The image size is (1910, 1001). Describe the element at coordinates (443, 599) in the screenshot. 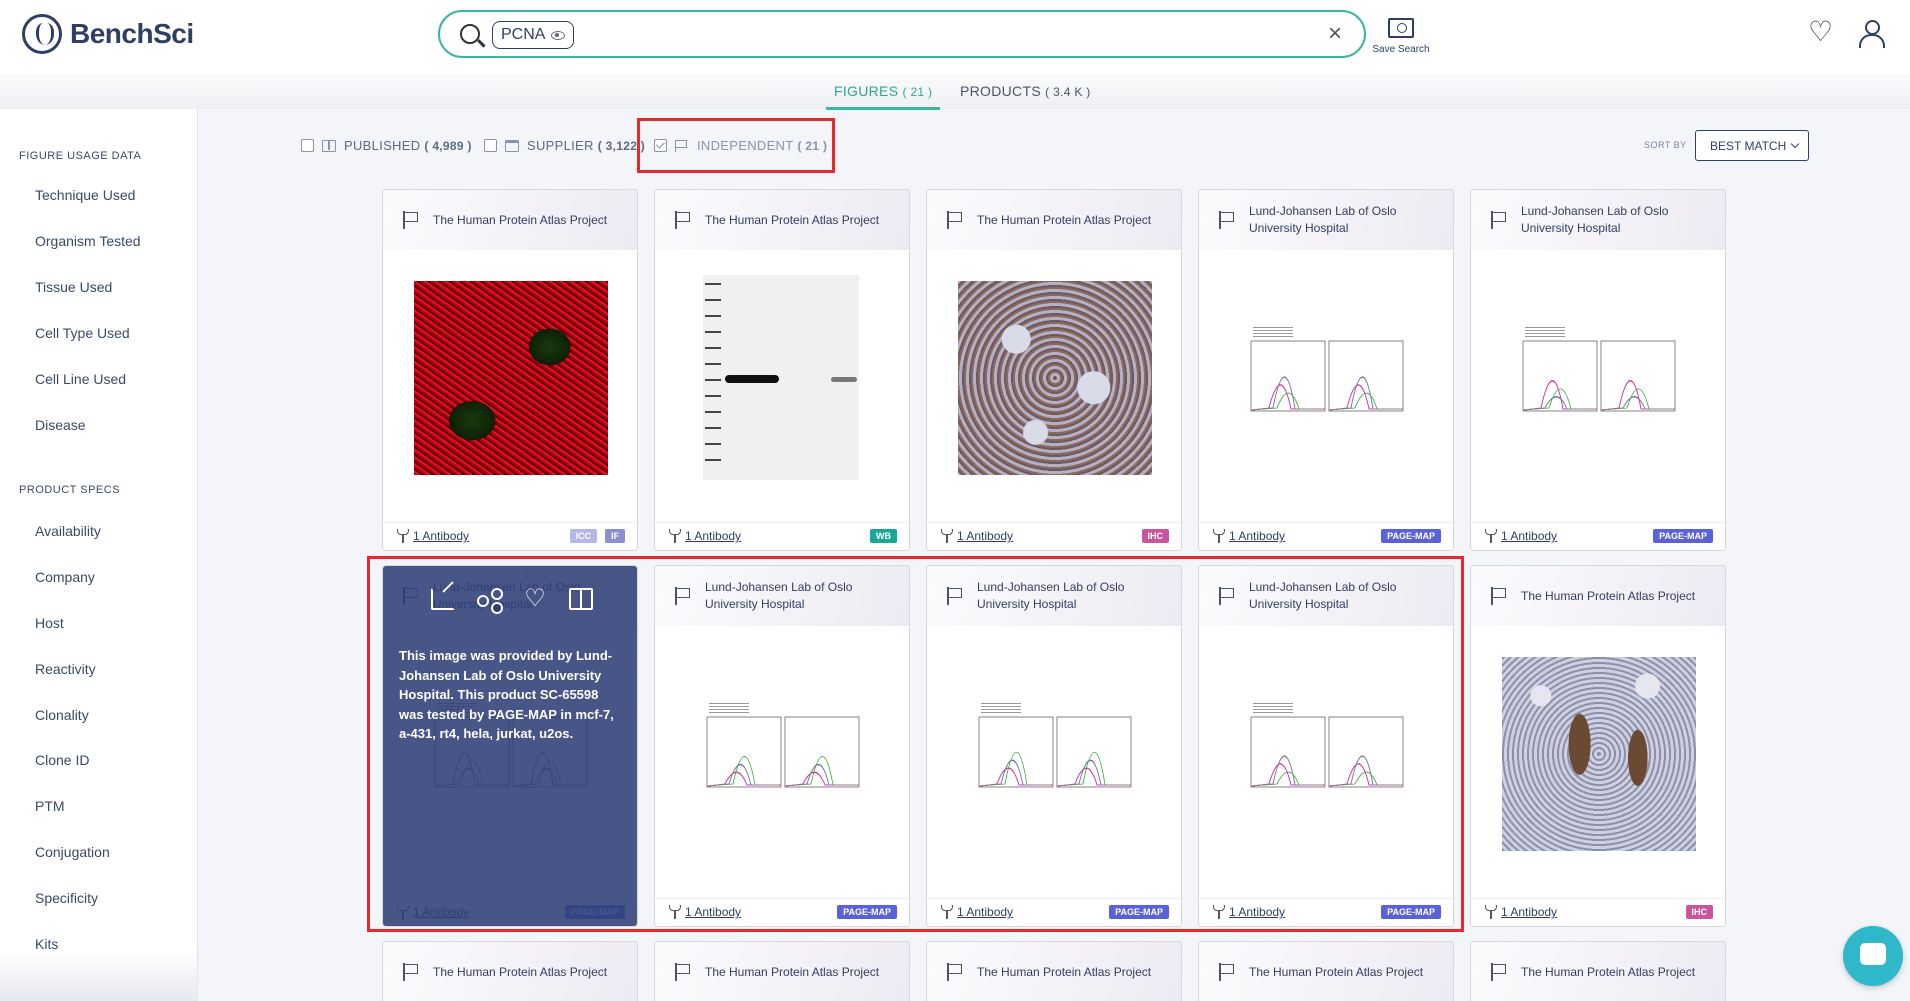

I see `open-external-icon` at that location.